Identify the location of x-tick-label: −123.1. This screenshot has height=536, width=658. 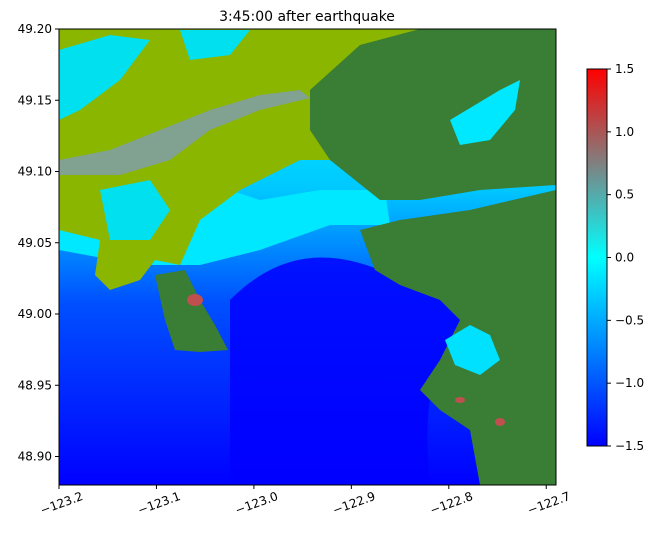
(159, 503).